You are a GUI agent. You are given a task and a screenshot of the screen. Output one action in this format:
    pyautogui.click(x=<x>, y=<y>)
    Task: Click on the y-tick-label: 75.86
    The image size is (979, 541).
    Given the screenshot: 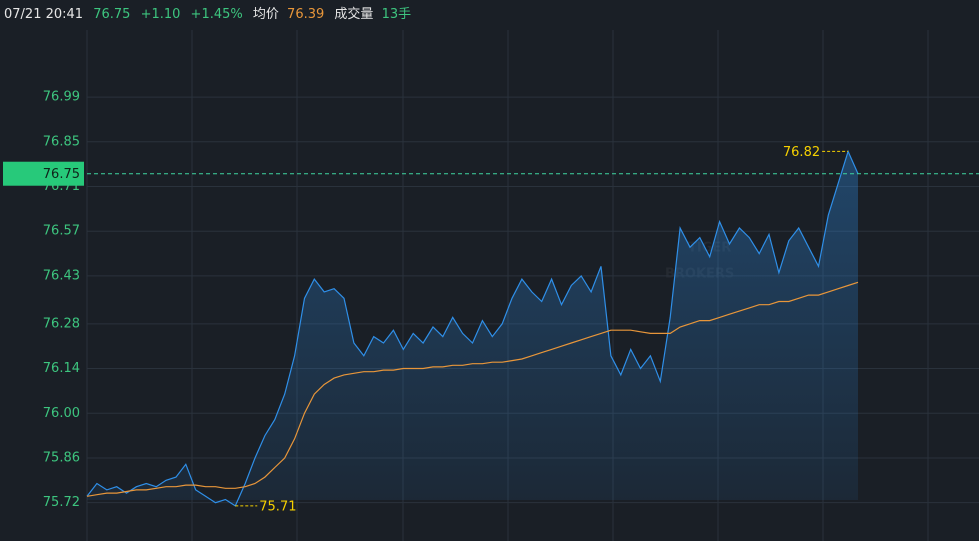 What is the action you would take?
    pyautogui.click(x=61, y=457)
    